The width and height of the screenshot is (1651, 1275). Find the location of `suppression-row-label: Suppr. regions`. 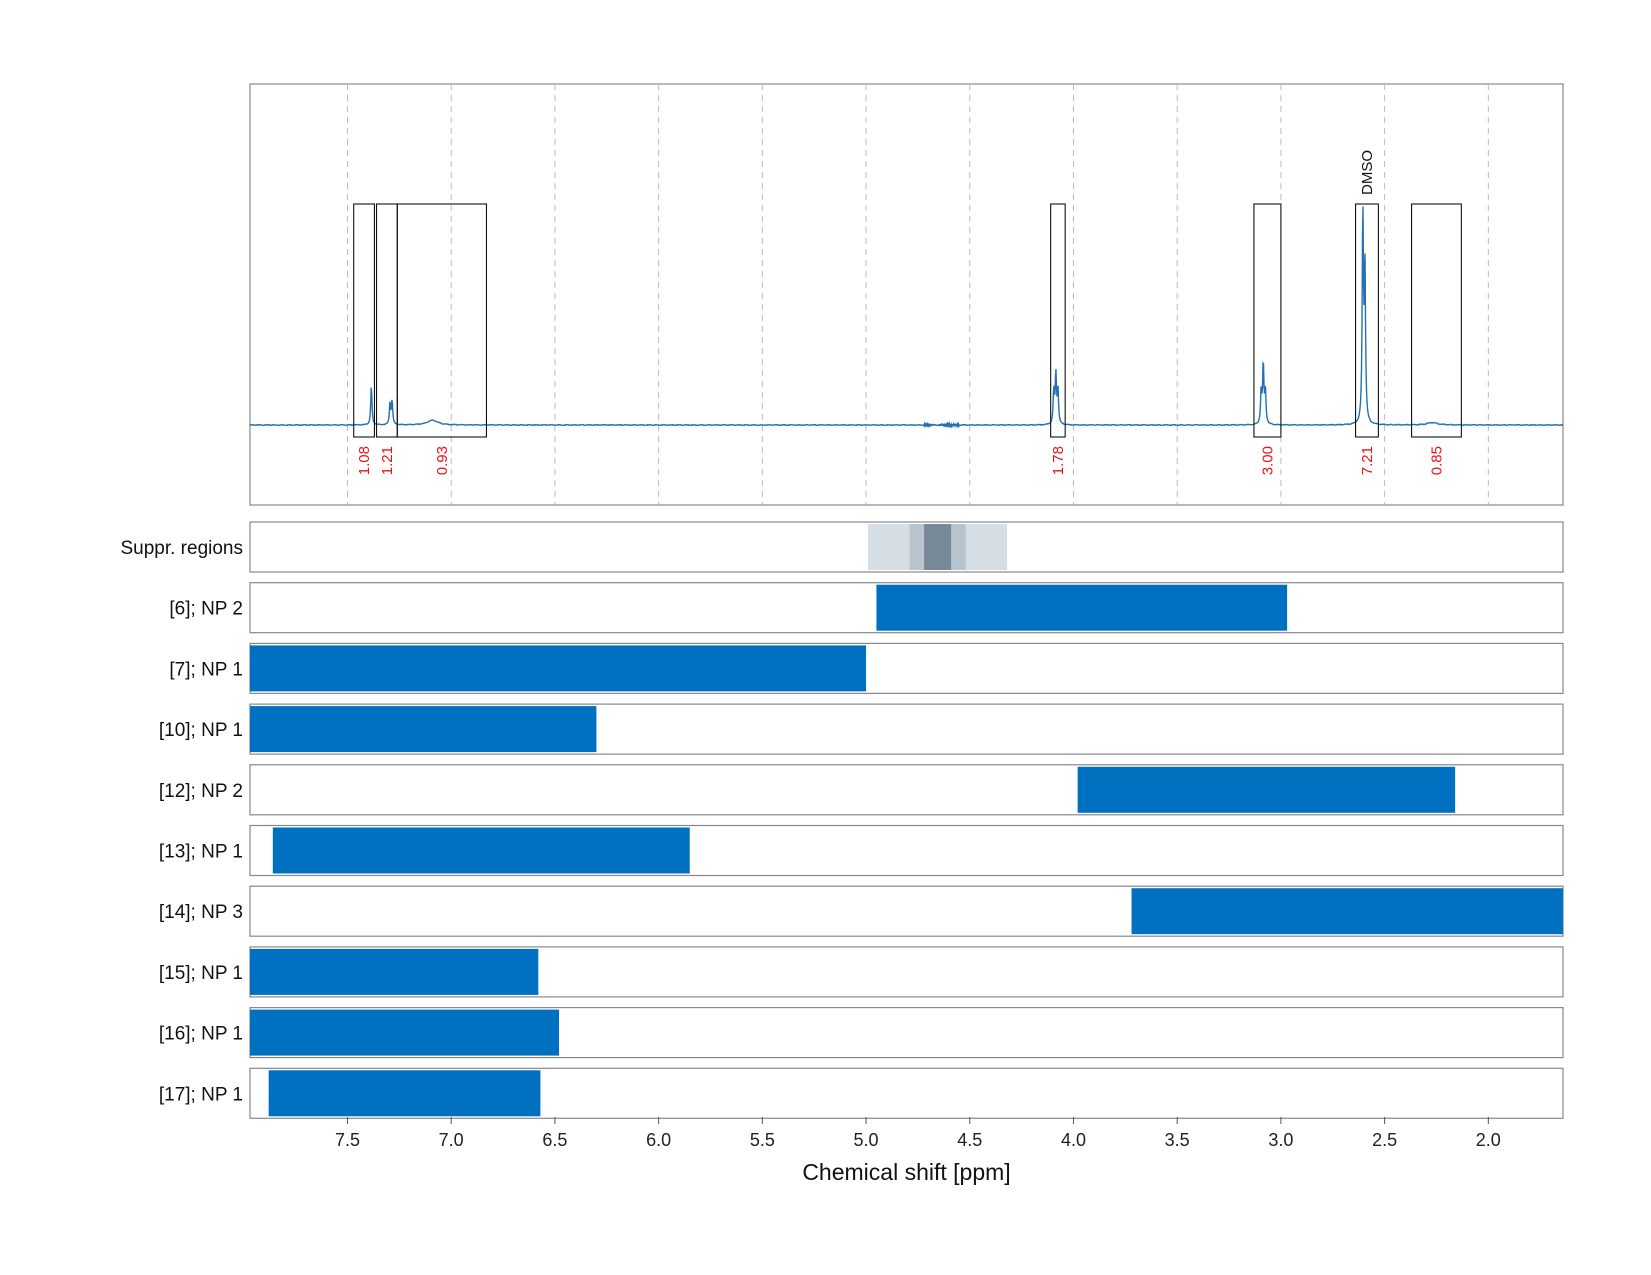

suppression-row-label: Suppr. regions is located at coordinates (181, 548).